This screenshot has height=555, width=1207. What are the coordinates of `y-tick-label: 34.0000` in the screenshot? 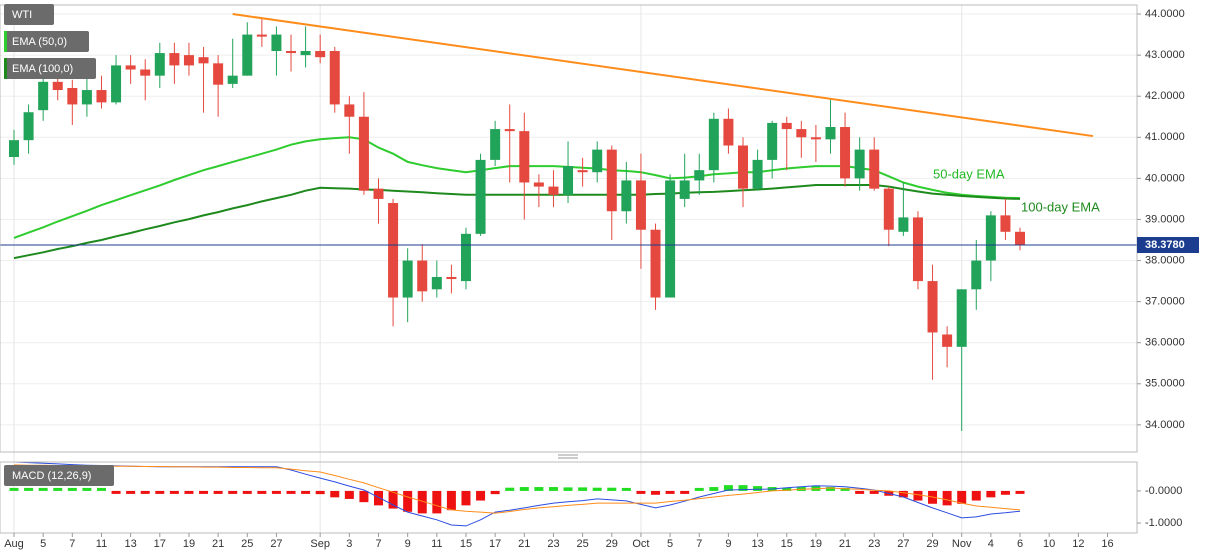 It's located at (1165, 425).